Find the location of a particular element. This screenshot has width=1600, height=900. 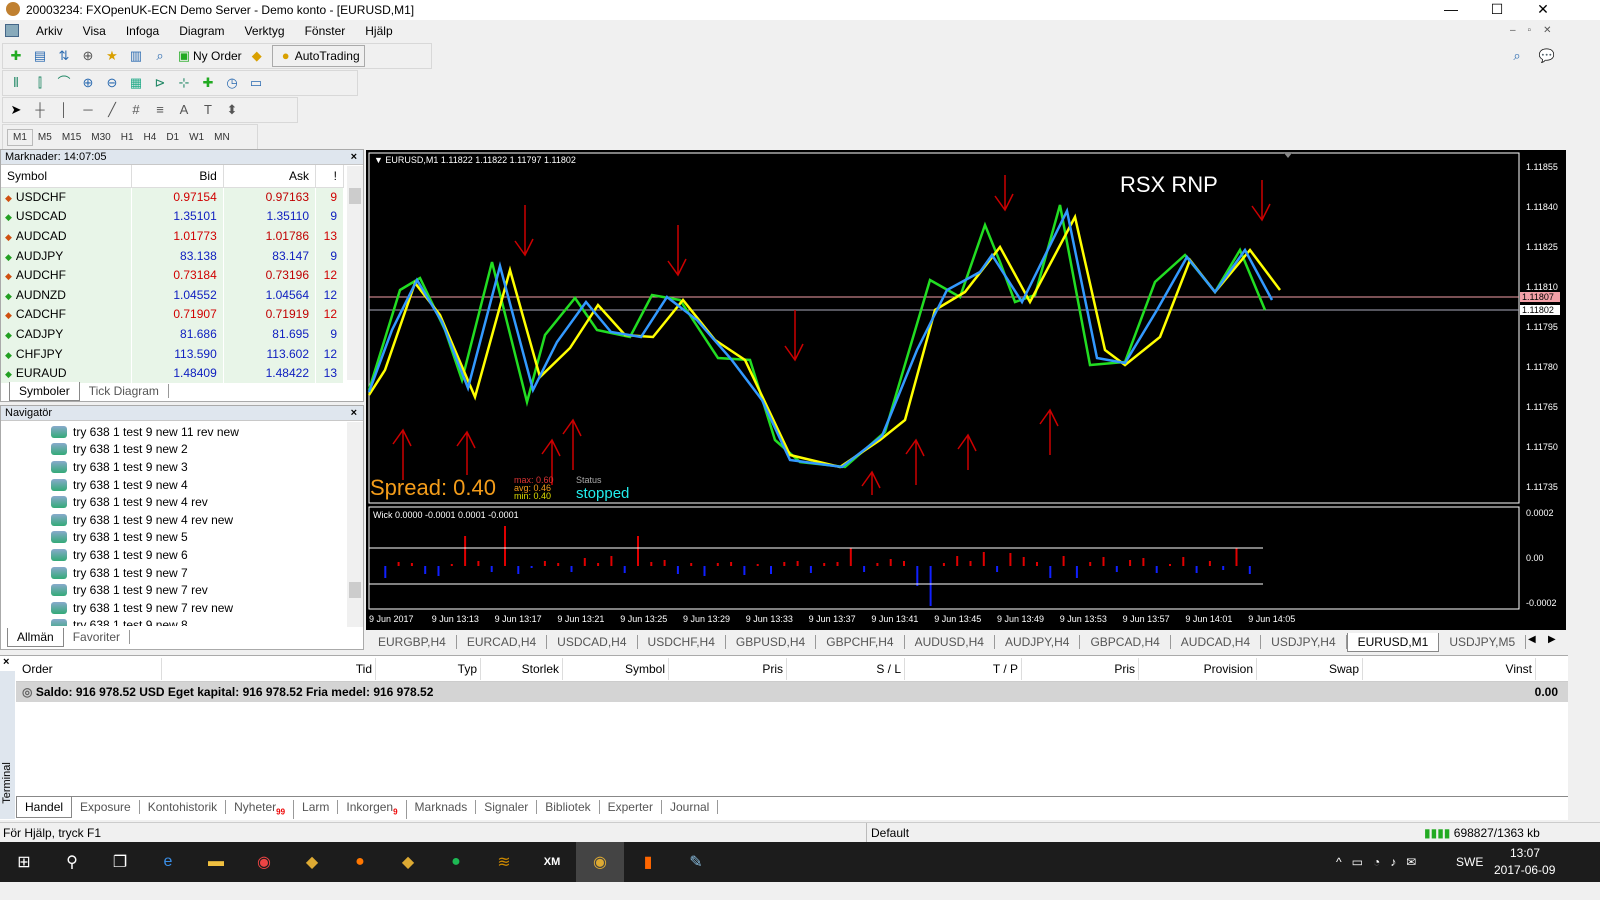

column-header: Storlek is located at coordinates (523, 669).